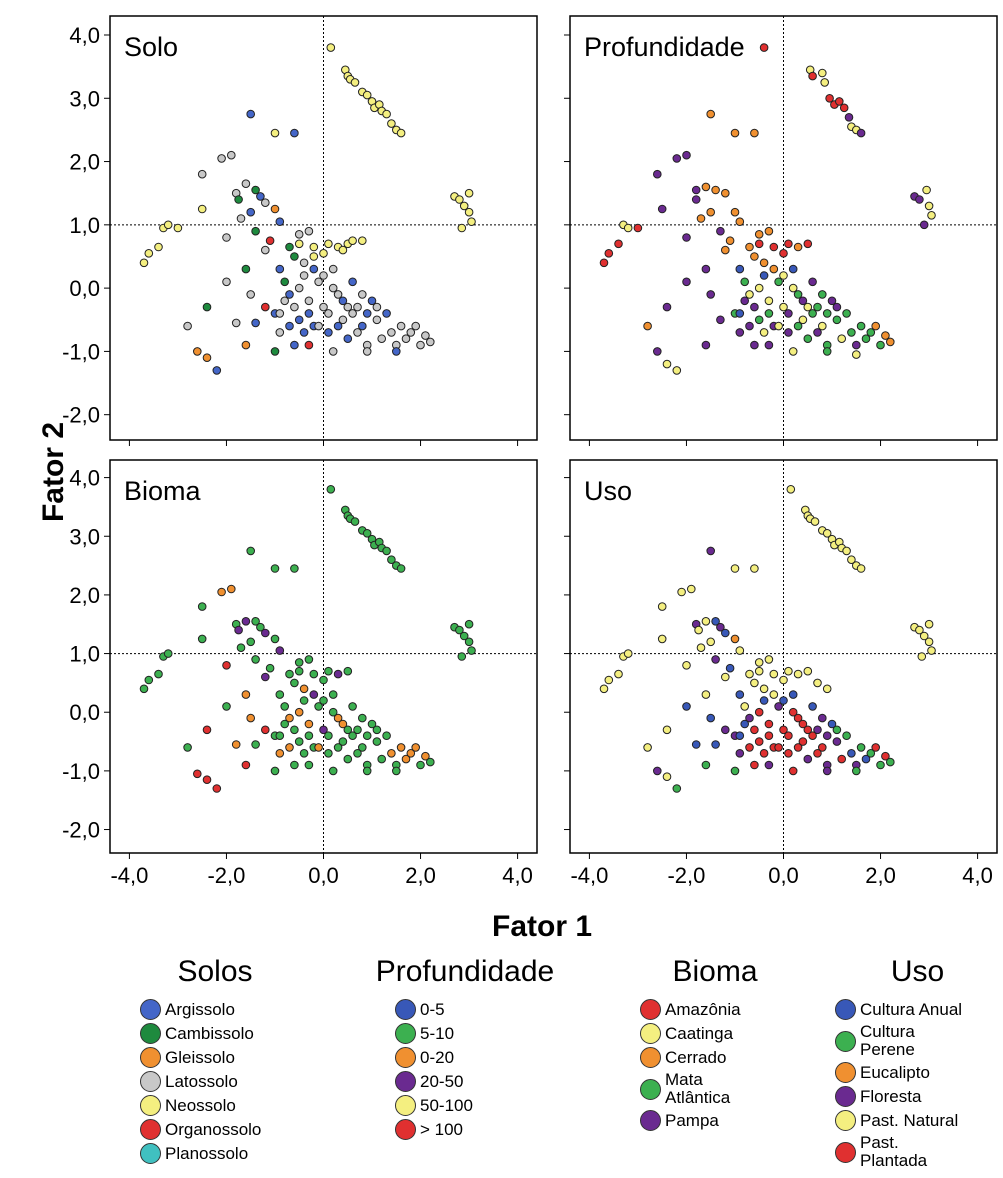 The width and height of the screenshot is (1003, 1178). Describe the element at coordinates (129, 875) in the screenshot. I see `x-tick-label: -4,0` at that location.